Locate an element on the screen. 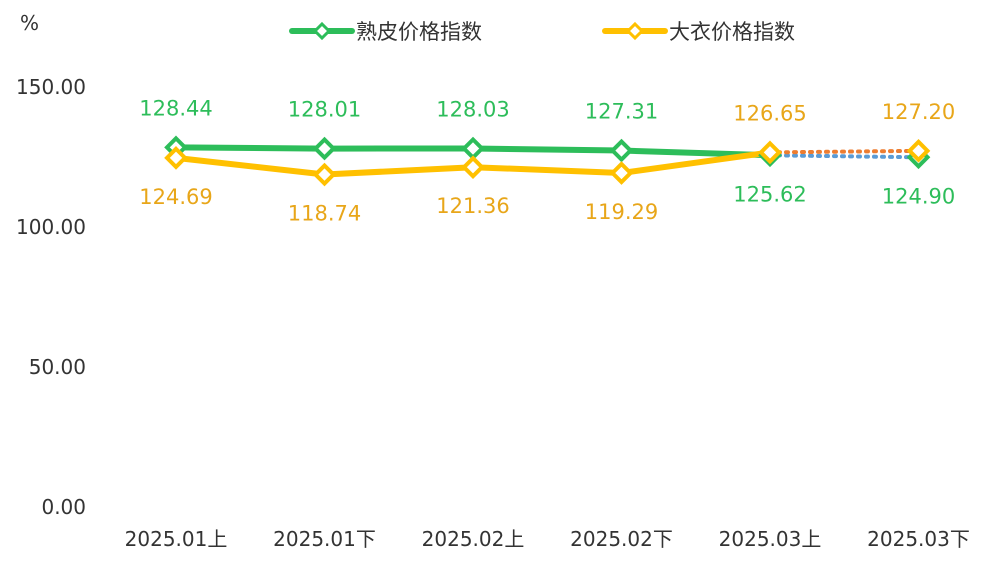  y-axis-ticks: 0.00 50.00 100.00 150.00 is located at coordinates (51, 297).